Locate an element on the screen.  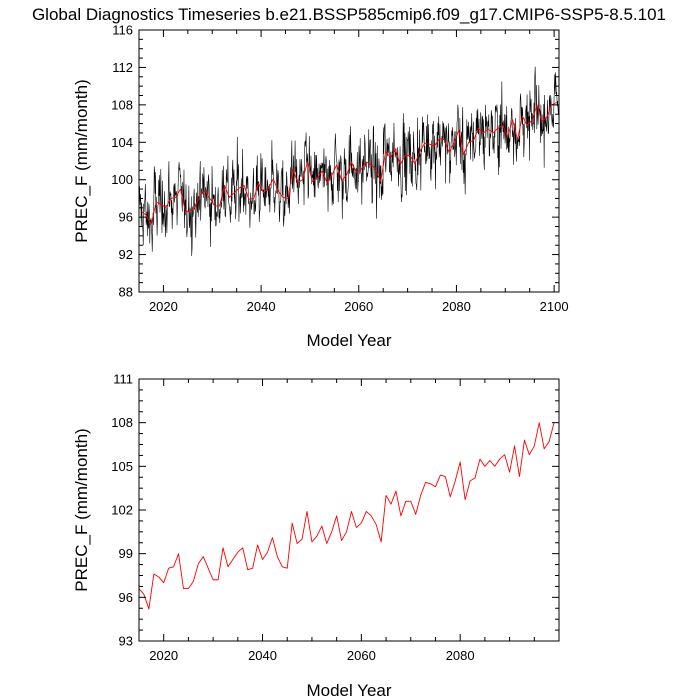
monthly-y-tick-label: 88 is located at coordinates (126, 292).